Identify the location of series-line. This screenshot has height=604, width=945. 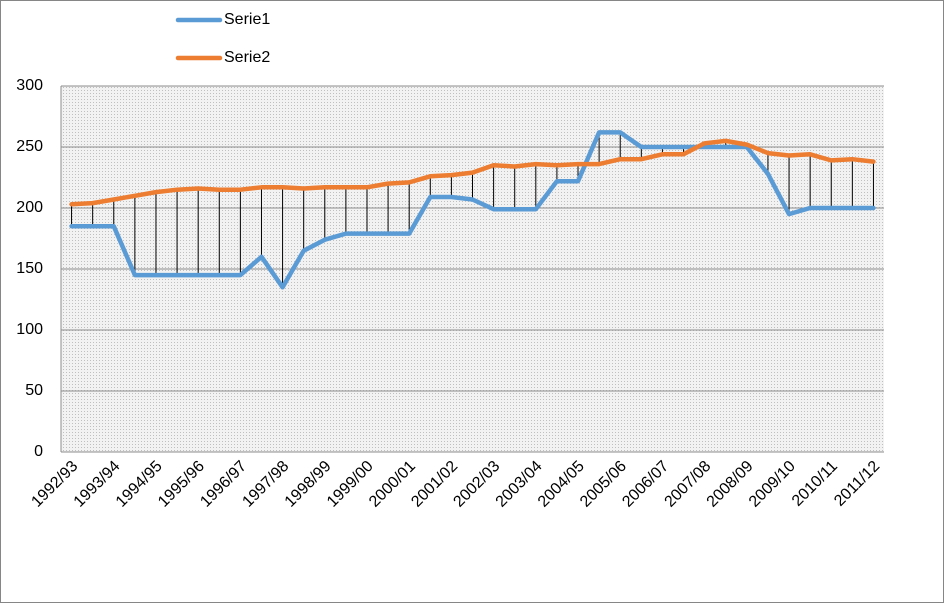
(472, 172).